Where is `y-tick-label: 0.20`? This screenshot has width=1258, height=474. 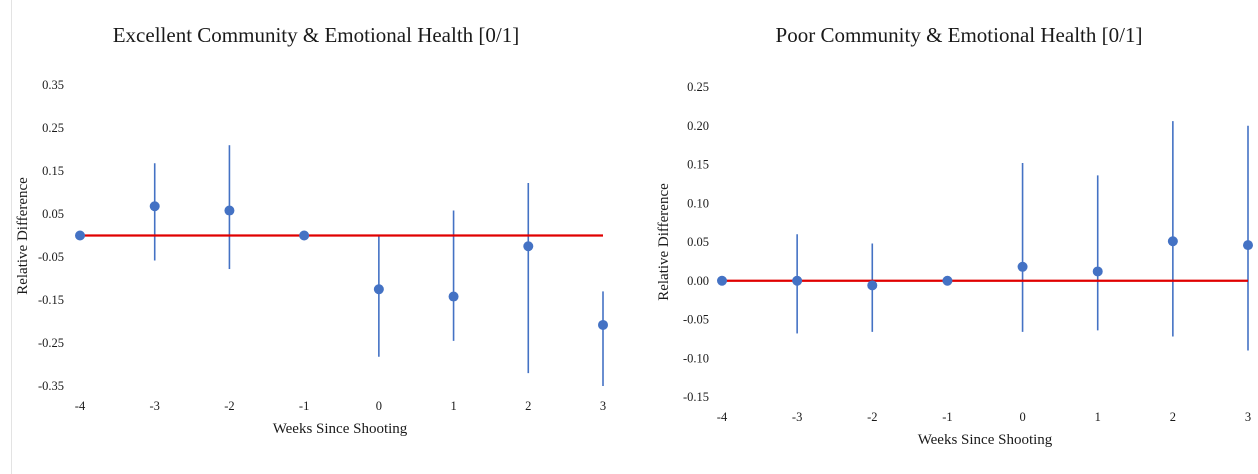
y-tick-label: 0.20 is located at coordinates (698, 126).